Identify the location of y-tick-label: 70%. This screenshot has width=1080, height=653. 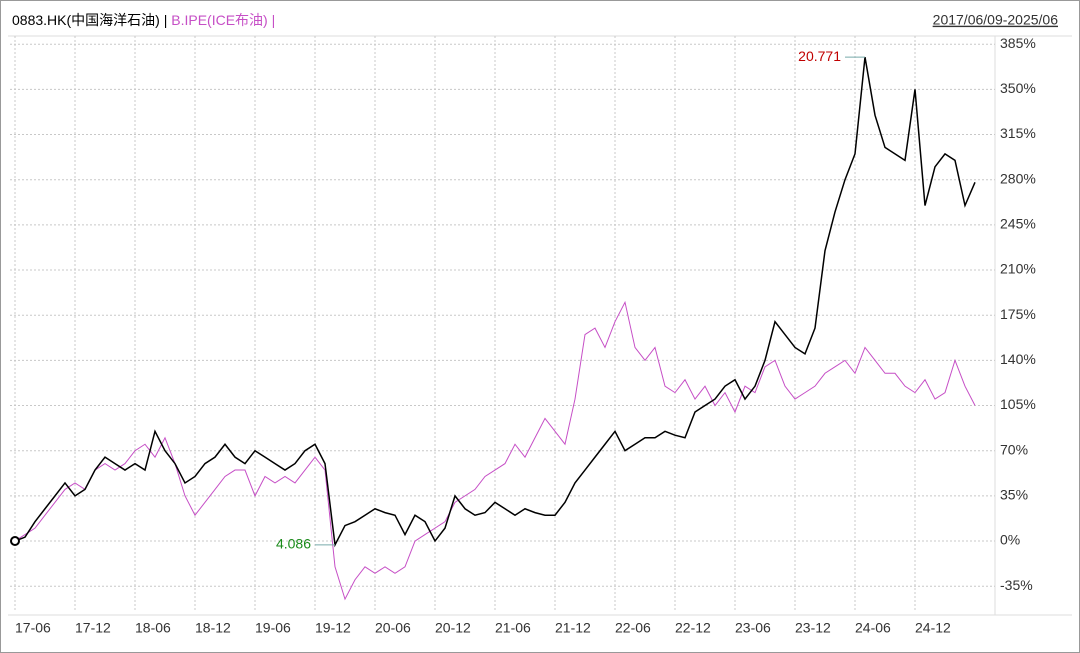
(1014, 449).